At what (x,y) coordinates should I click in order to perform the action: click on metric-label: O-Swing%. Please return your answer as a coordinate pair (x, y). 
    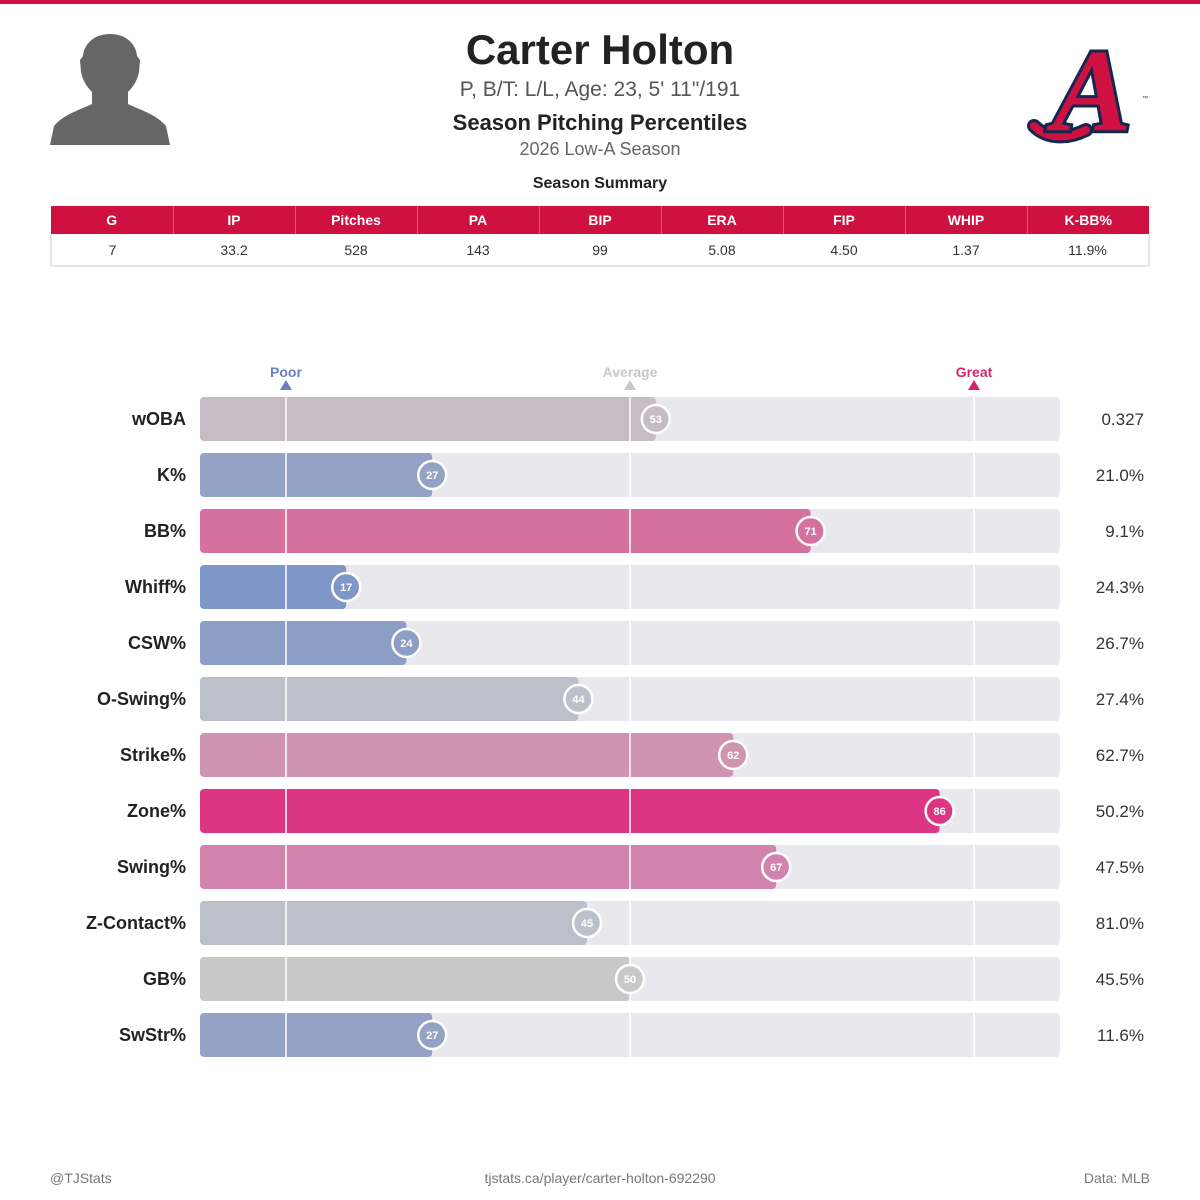
    Looking at the image, I should click on (141, 699).